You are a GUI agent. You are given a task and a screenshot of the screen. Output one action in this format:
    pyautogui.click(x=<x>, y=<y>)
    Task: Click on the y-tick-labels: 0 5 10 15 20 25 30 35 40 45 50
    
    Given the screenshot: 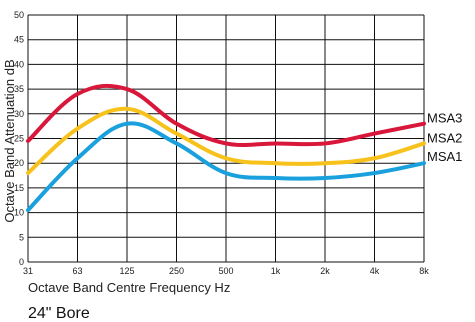 What is the action you would take?
    pyautogui.click(x=19, y=138)
    